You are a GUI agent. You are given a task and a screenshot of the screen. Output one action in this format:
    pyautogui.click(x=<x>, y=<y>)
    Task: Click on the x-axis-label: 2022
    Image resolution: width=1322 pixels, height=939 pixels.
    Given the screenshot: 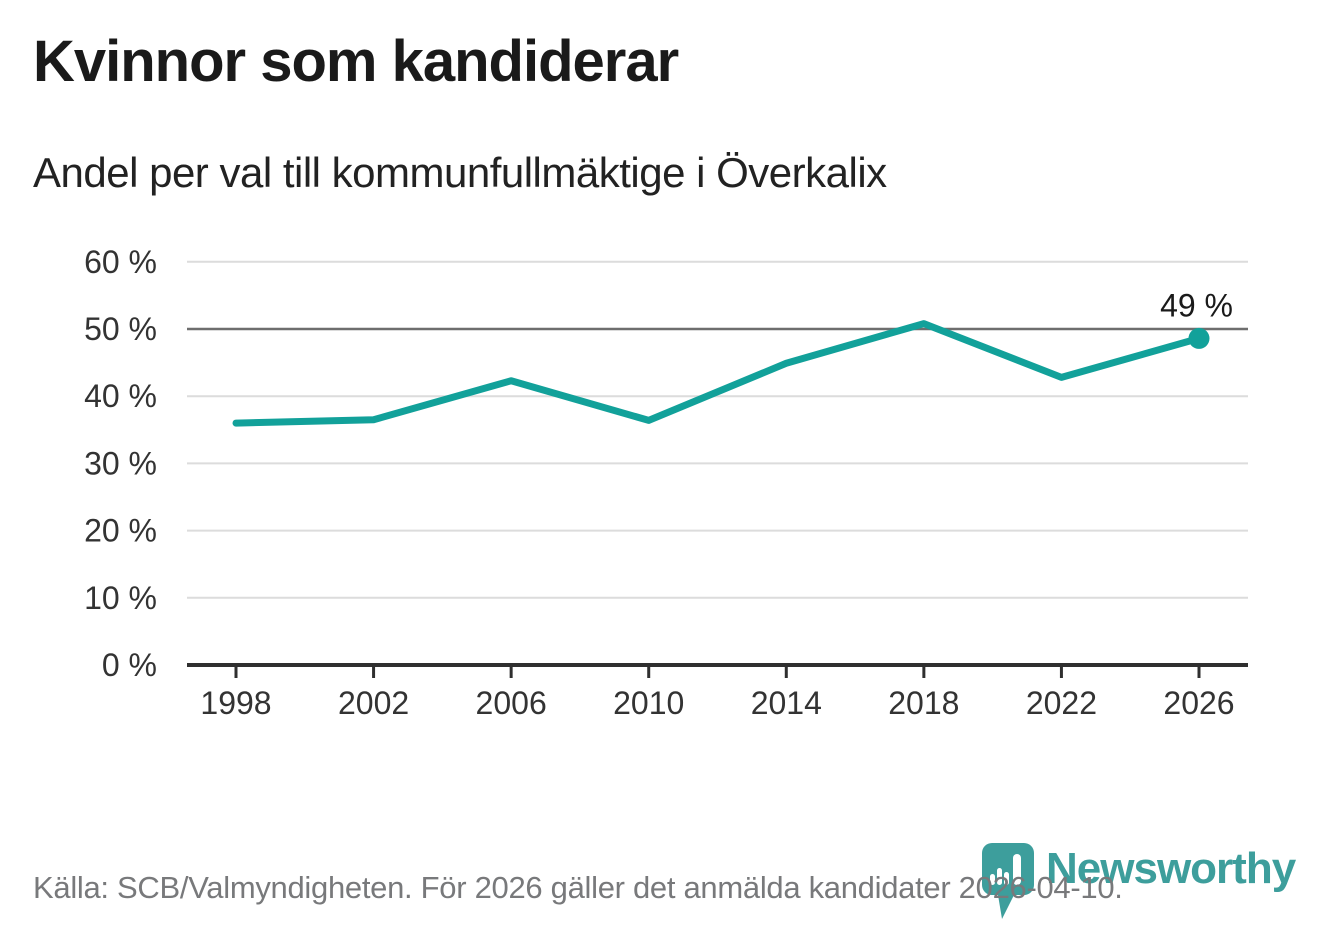 What is the action you would take?
    pyautogui.click(x=1061, y=703)
    